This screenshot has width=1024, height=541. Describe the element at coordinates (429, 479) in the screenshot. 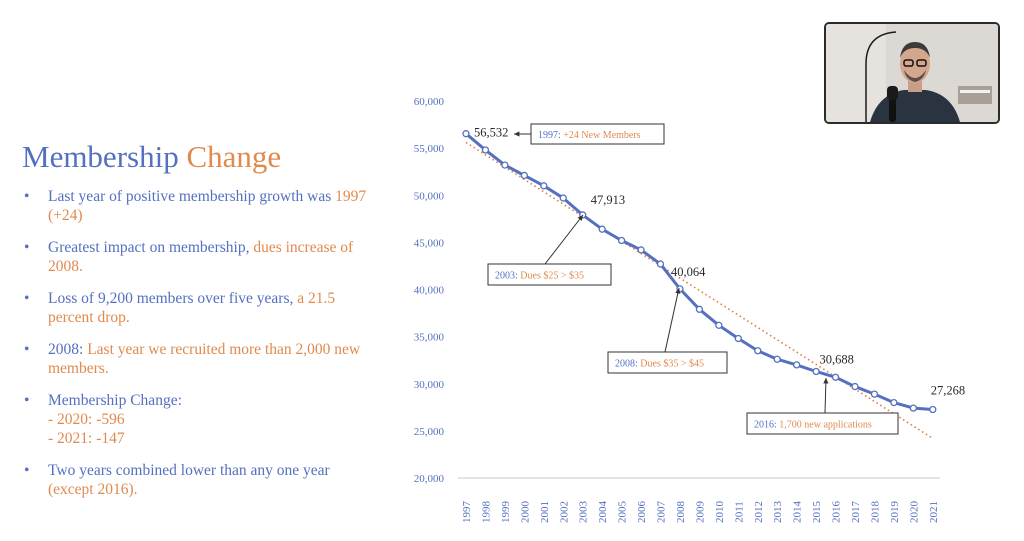

I see `y-tick-label: 20,000` at that location.